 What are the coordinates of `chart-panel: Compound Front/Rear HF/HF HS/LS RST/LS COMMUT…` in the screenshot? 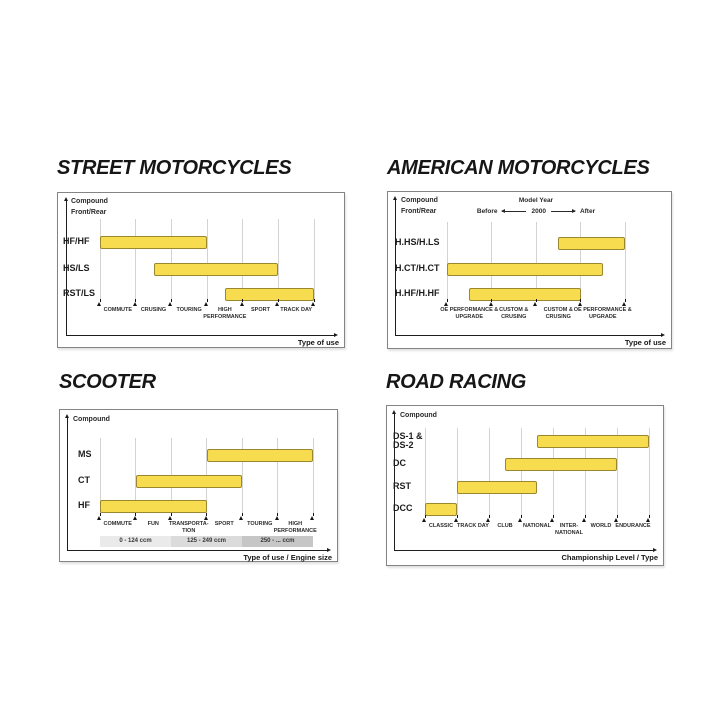 It's located at (201, 270).